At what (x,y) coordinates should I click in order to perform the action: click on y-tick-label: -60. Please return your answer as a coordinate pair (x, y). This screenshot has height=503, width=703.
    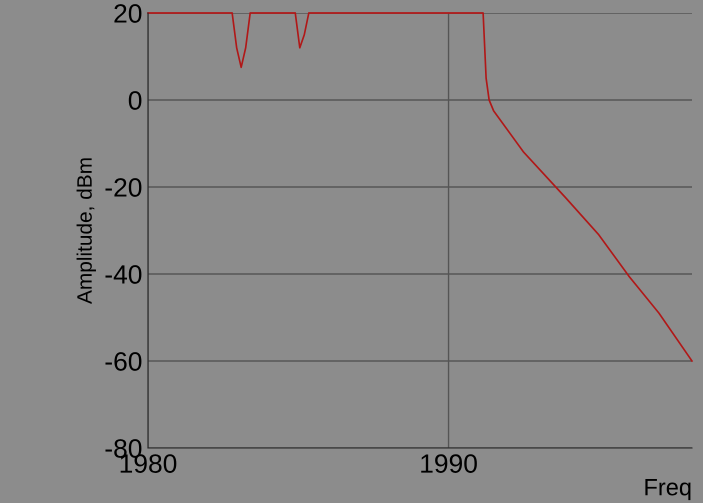
    Looking at the image, I should click on (123, 361).